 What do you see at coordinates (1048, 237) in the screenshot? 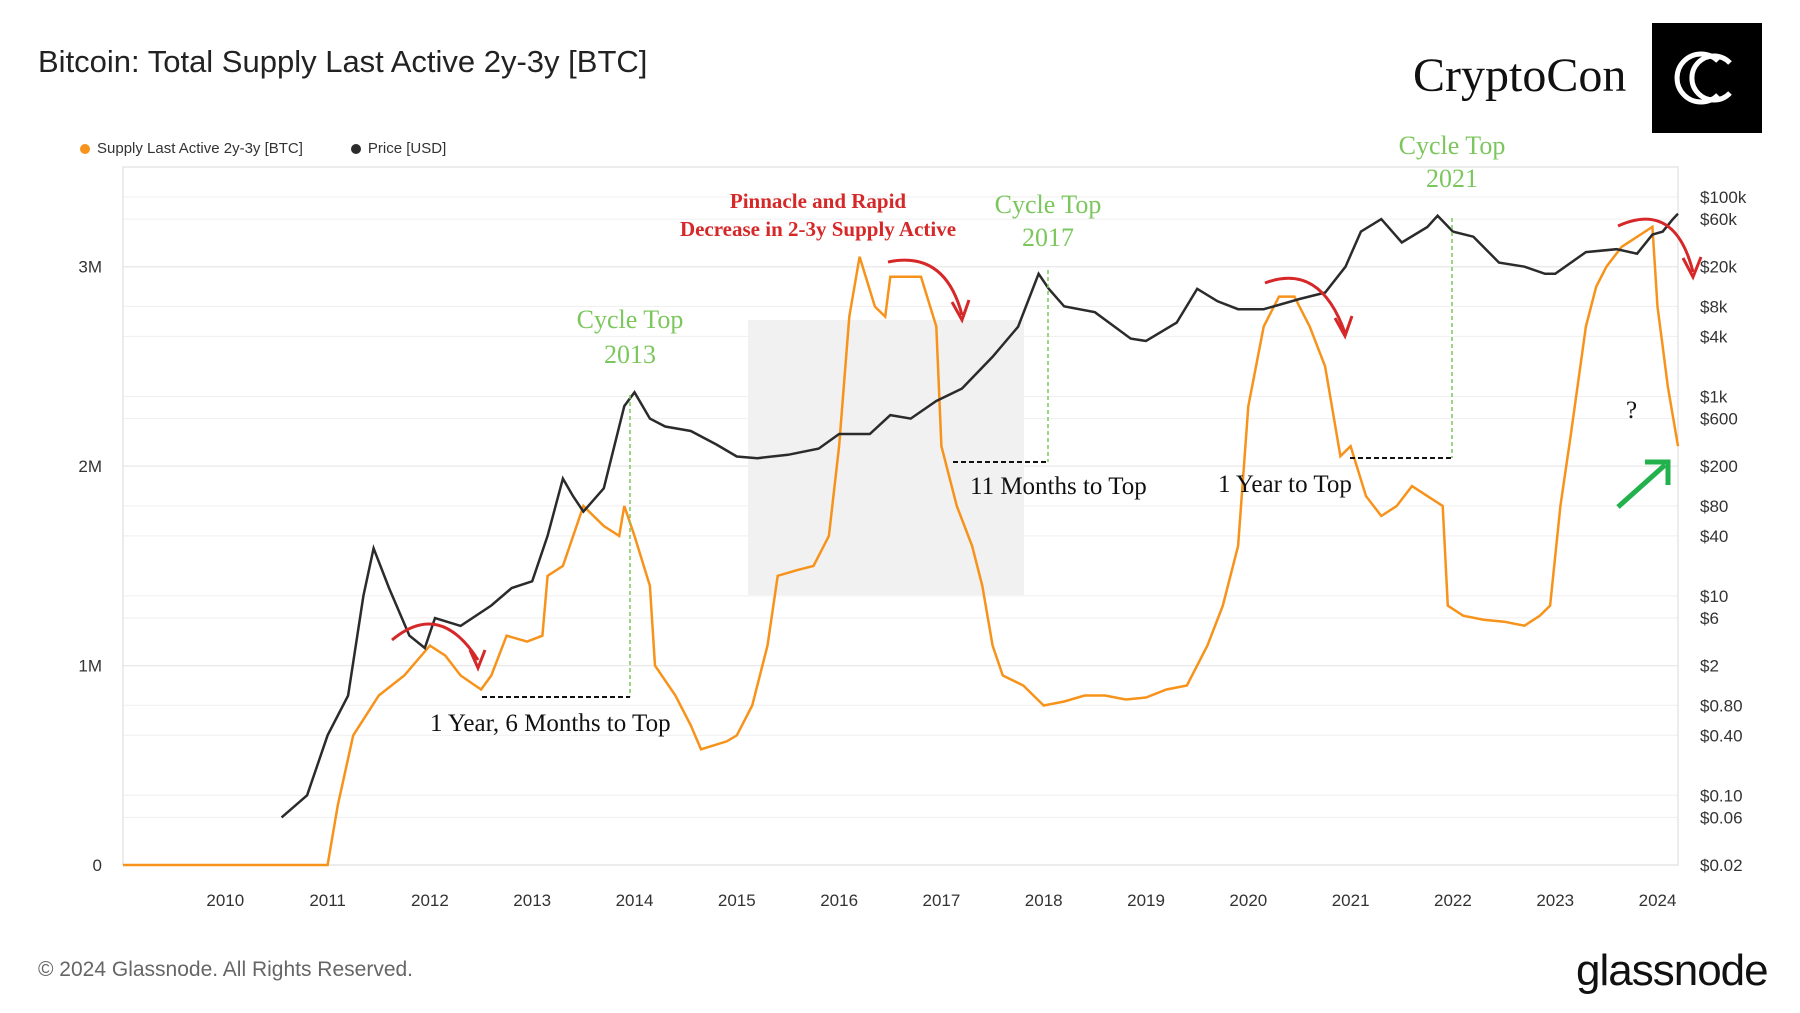
I see `annotation-year-2017: 2017` at bounding box center [1048, 237].